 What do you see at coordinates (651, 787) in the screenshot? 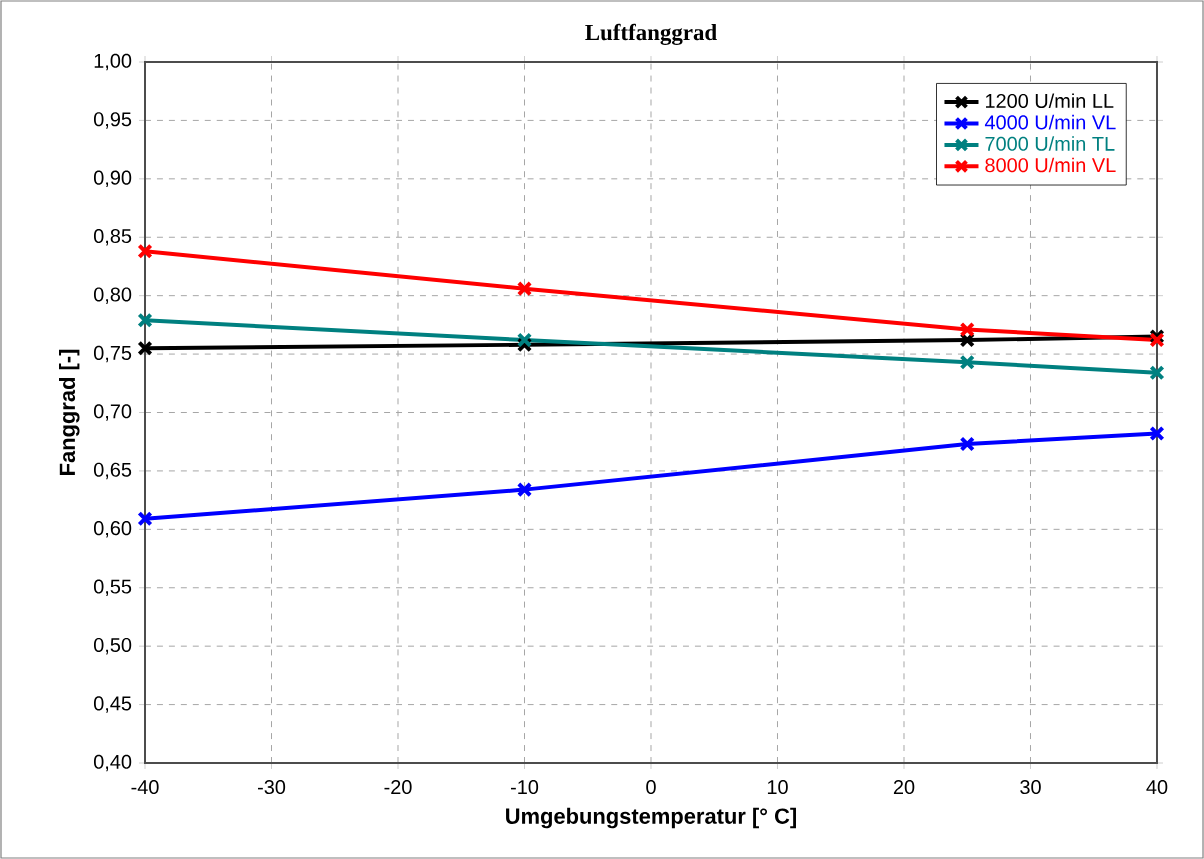
I see `x-tick-label: 0` at bounding box center [651, 787].